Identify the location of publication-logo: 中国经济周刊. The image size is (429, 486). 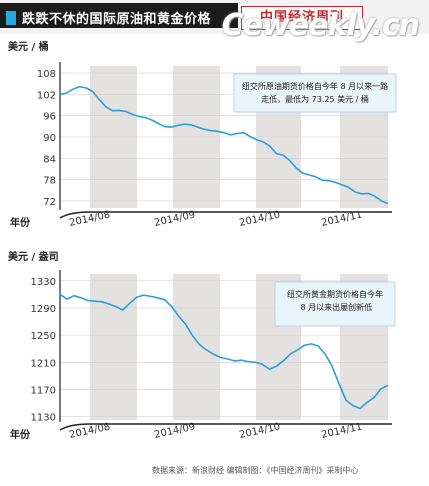
(302, 18).